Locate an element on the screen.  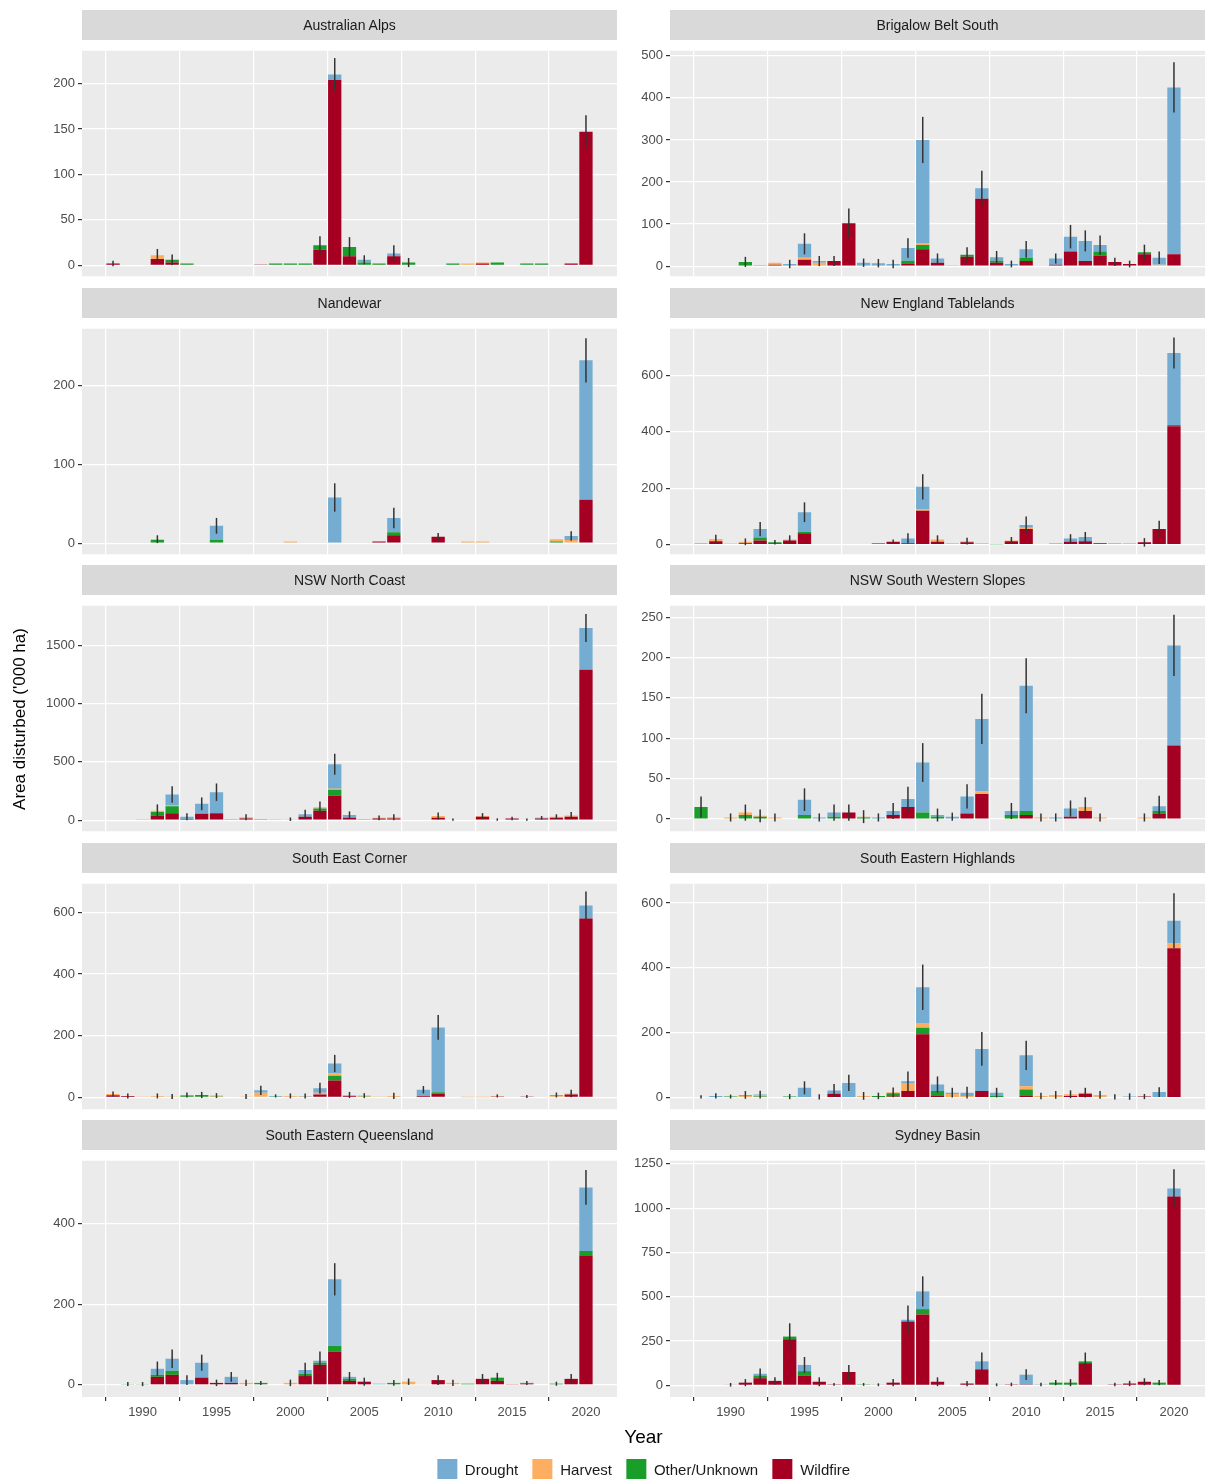
x-axis-title: Year is located at coordinates (643, 1437).